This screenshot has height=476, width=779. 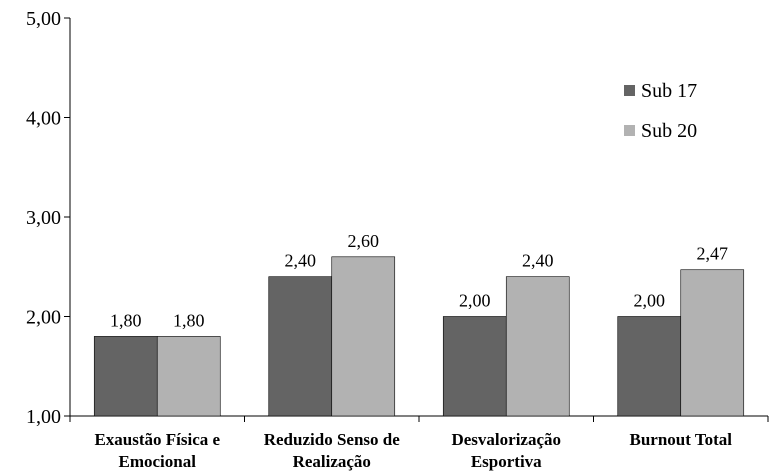 What do you see at coordinates (364, 241) in the screenshot?
I see `data-label: 2,60` at bounding box center [364, 241].